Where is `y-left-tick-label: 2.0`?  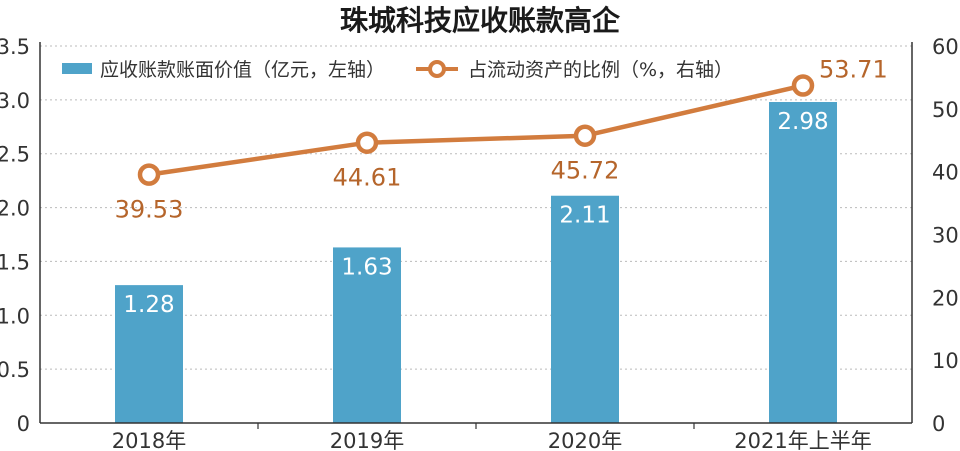 y-left-tick-label: 2.0 is located at coordinates (15, 209).